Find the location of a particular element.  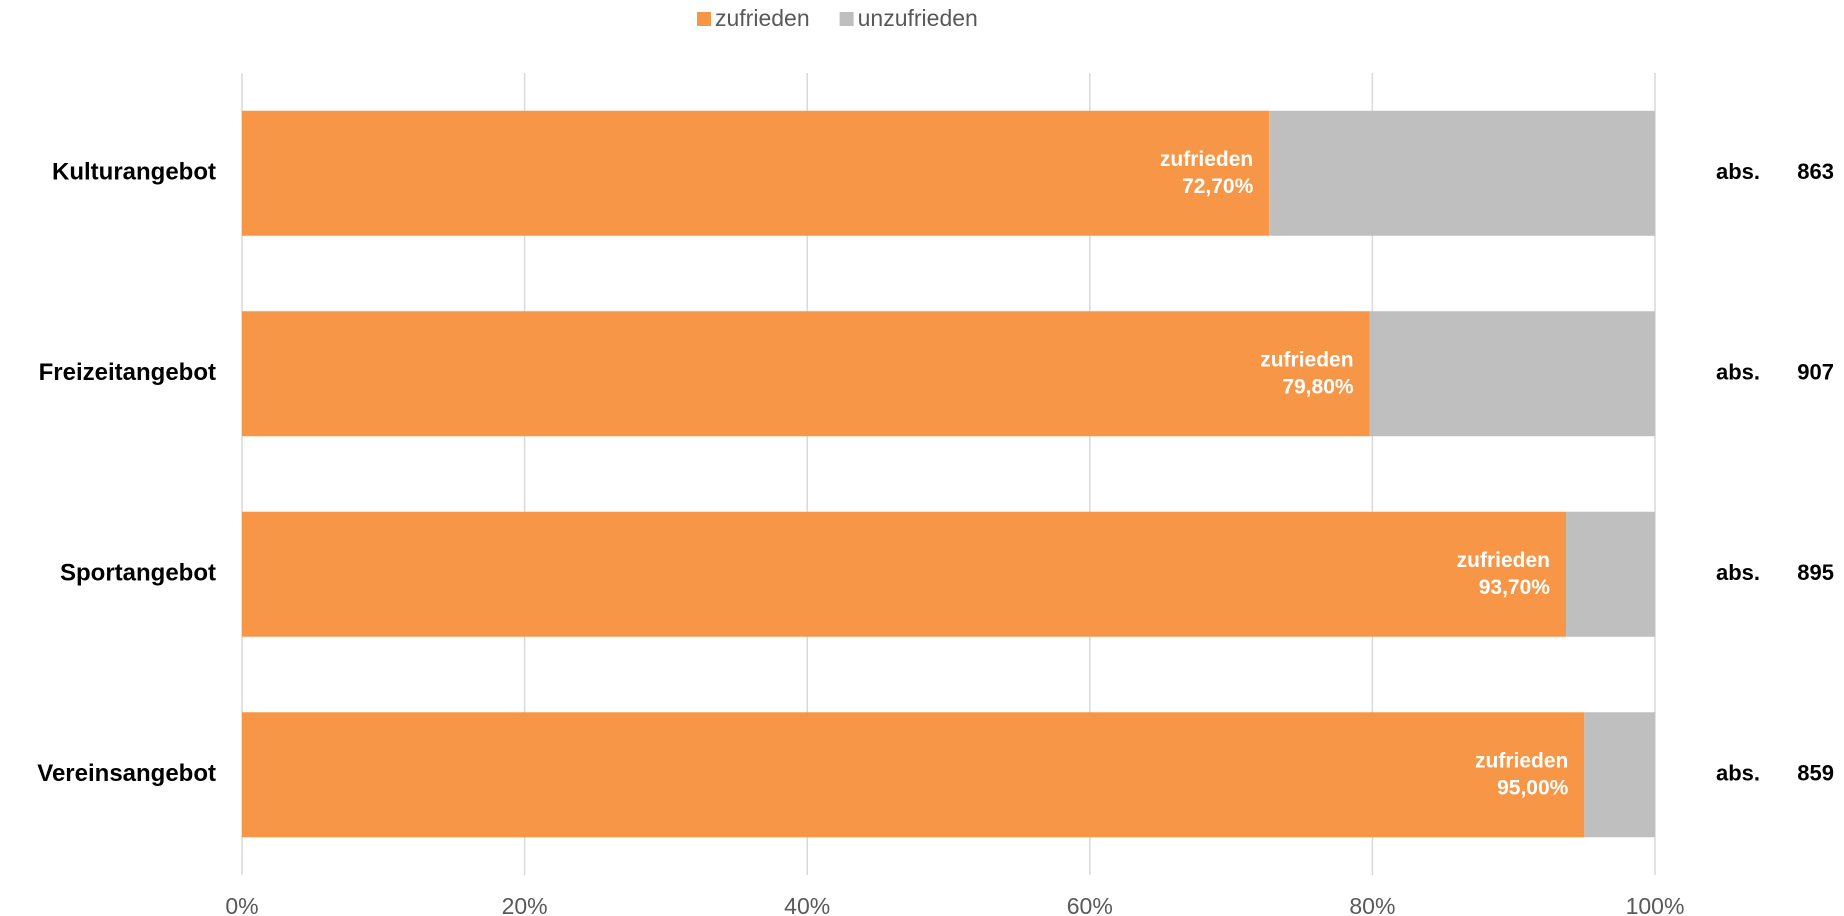

abs-value: 907 is located at coordinates (1815, 372).